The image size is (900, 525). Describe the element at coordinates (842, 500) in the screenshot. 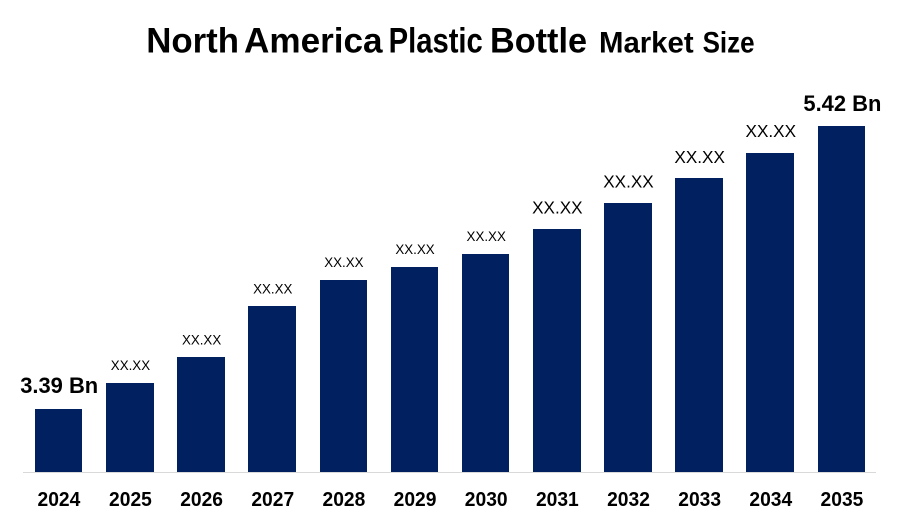

I see `svg-text: 2035` at that location.